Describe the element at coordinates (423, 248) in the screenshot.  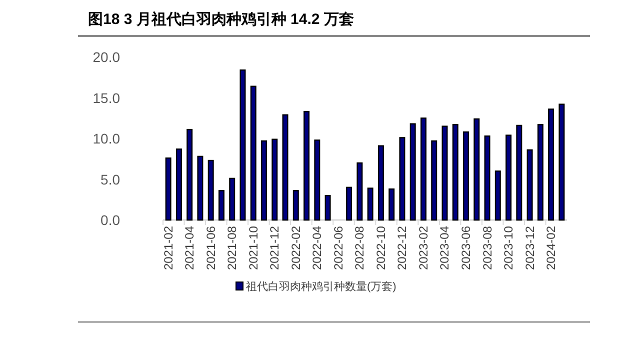
I see `x-tick-label: 2023-02` at that location.